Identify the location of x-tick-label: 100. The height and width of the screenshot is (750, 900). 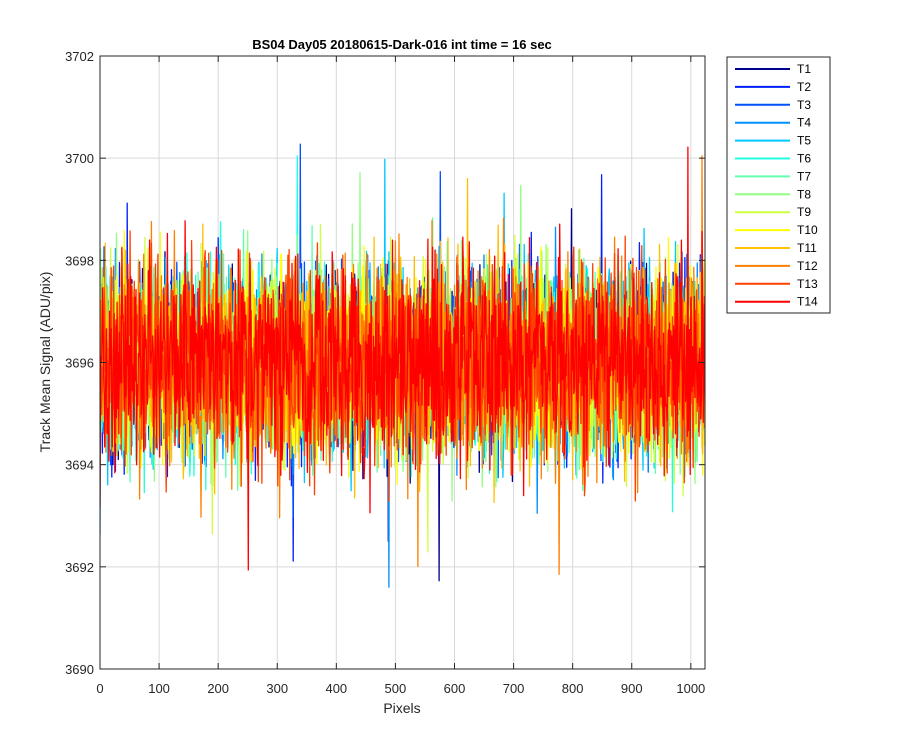
(159, 688).